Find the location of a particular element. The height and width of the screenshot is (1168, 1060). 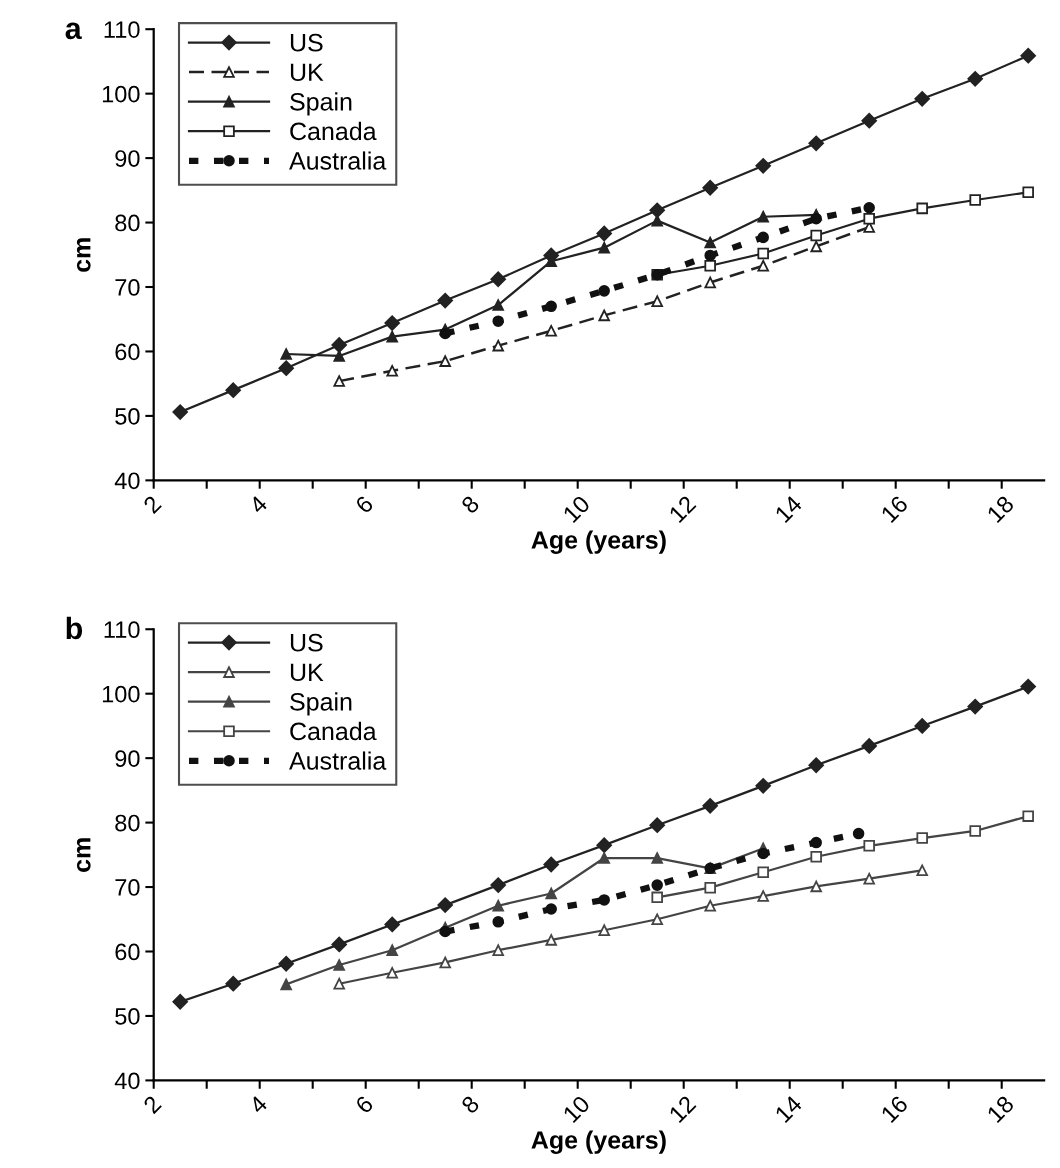

chart-title: a is located at coordinates (73, 31).